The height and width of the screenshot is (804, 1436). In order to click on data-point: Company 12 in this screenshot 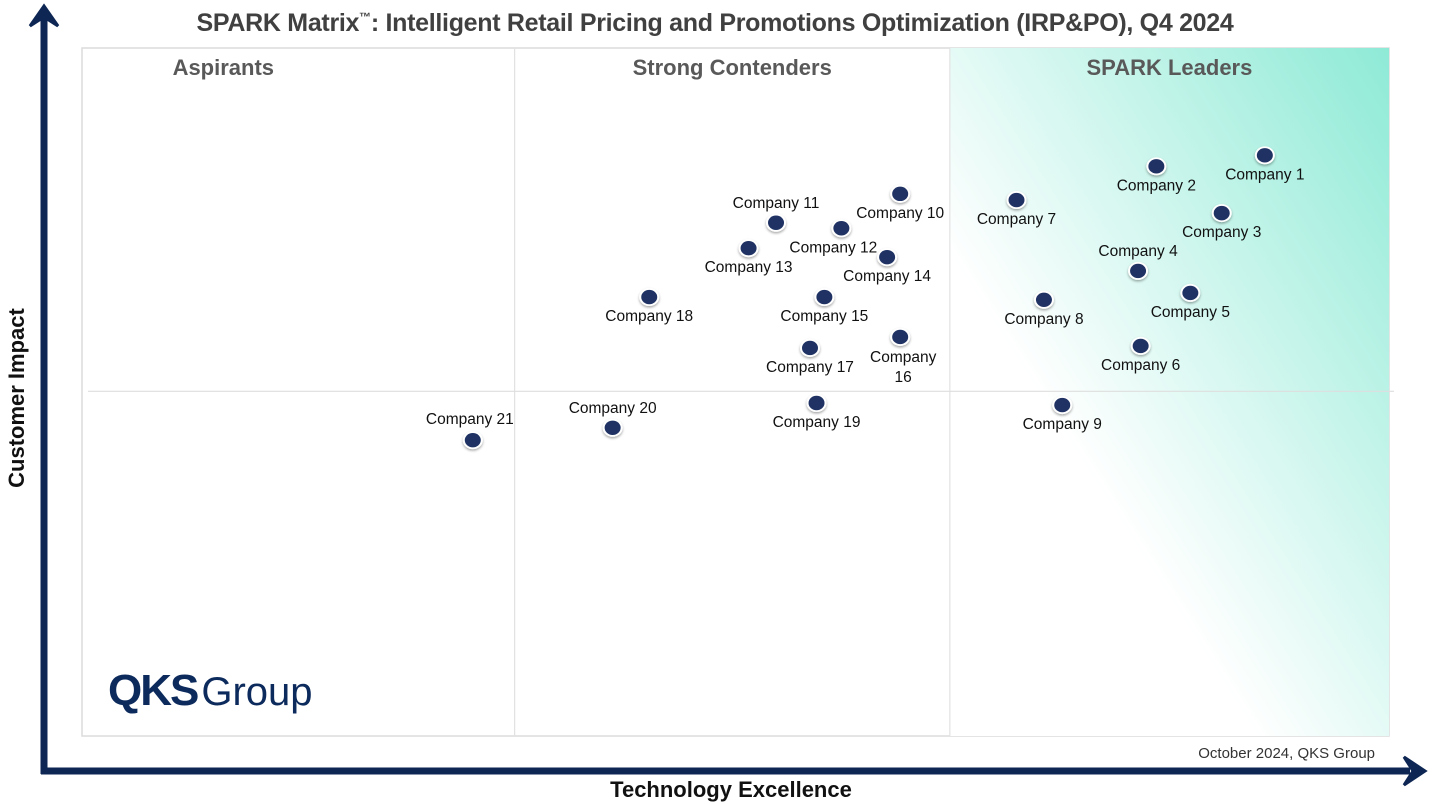, I will do `click(833, 237)`.